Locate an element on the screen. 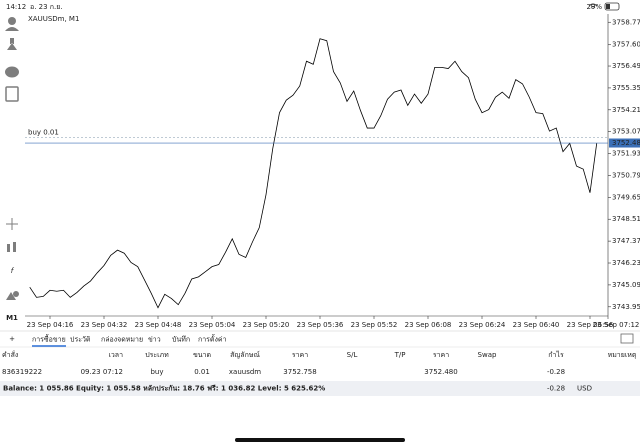 The height and width of the screenshot is (447, 640). x-tick-label: 23 Sep 06:24 is located at coordinates (482, 325).